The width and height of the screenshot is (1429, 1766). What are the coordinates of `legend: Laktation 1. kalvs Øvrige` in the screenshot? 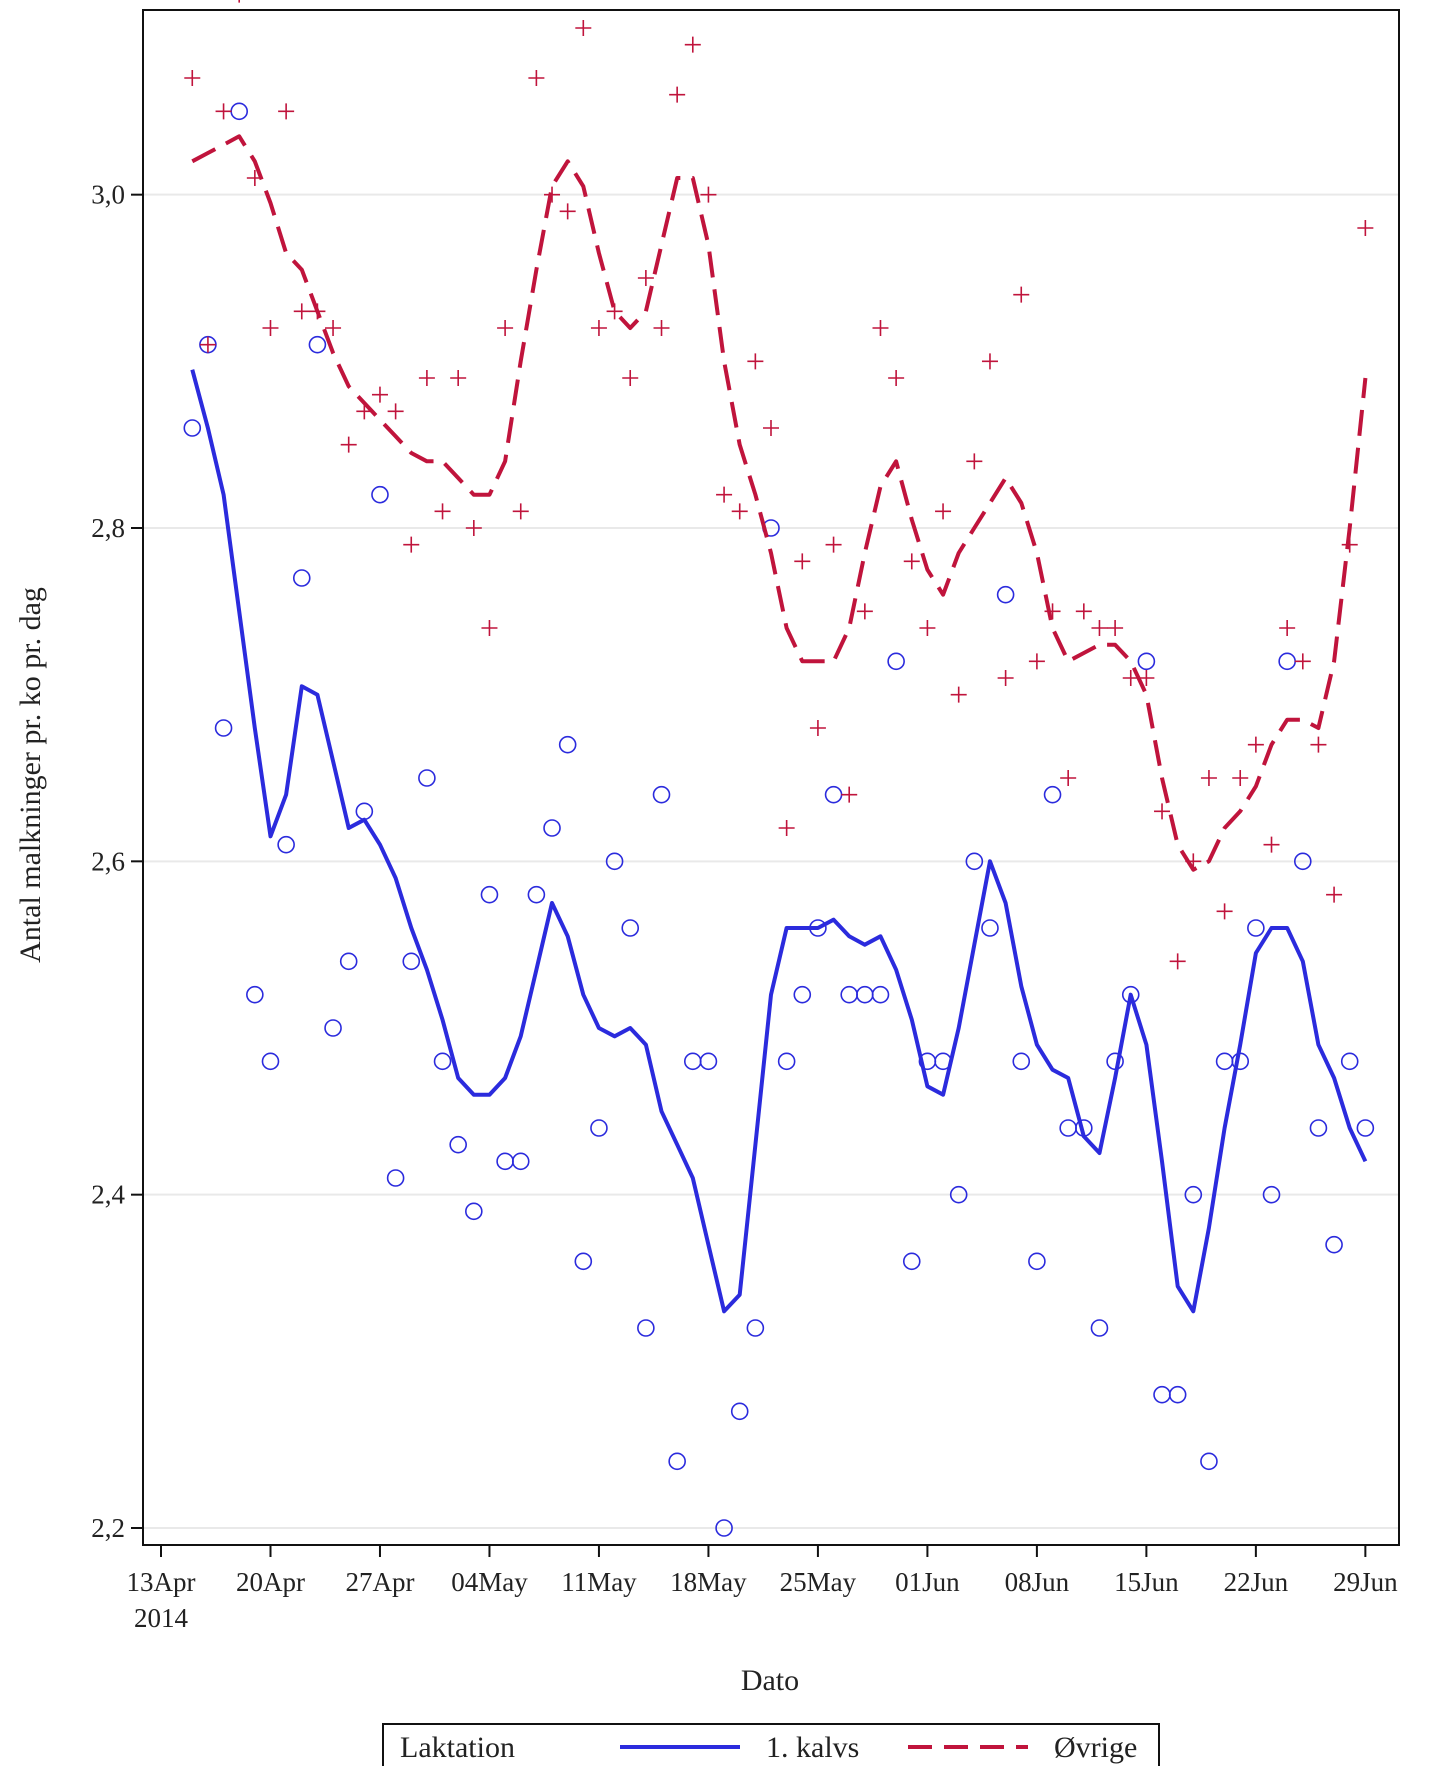 It's located at (771, 1744).